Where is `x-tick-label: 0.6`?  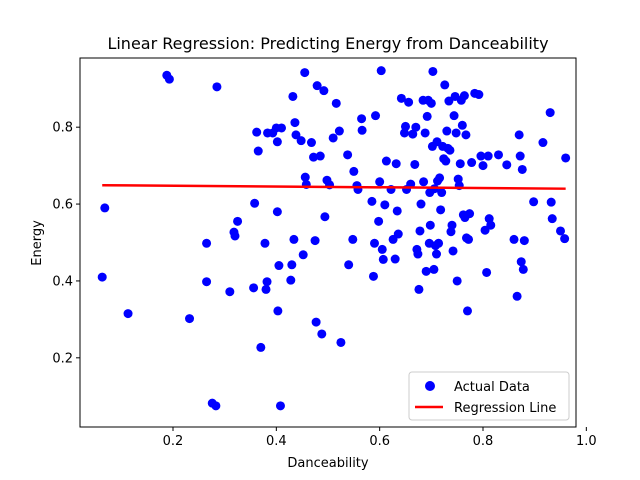
x-tick-label: 0.6 is located at coordinates (379, 441).